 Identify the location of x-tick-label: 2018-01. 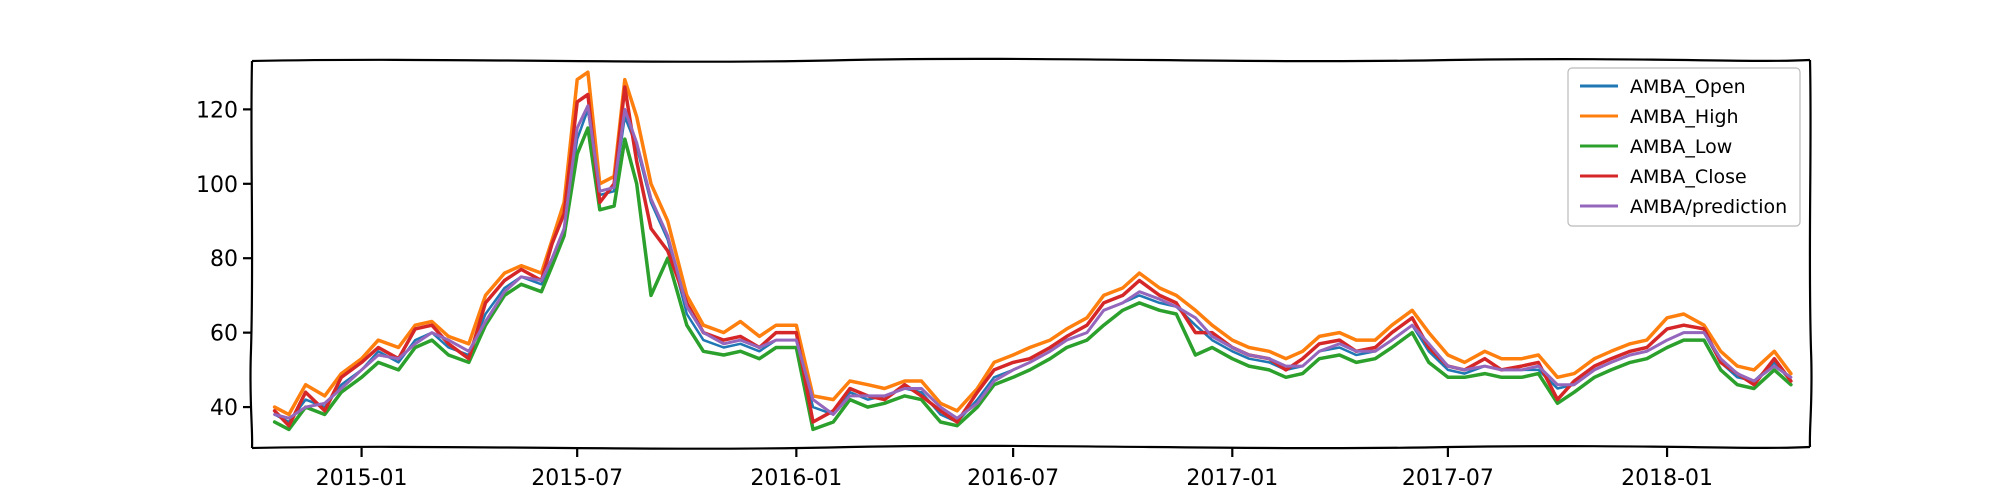
(1667, 478).